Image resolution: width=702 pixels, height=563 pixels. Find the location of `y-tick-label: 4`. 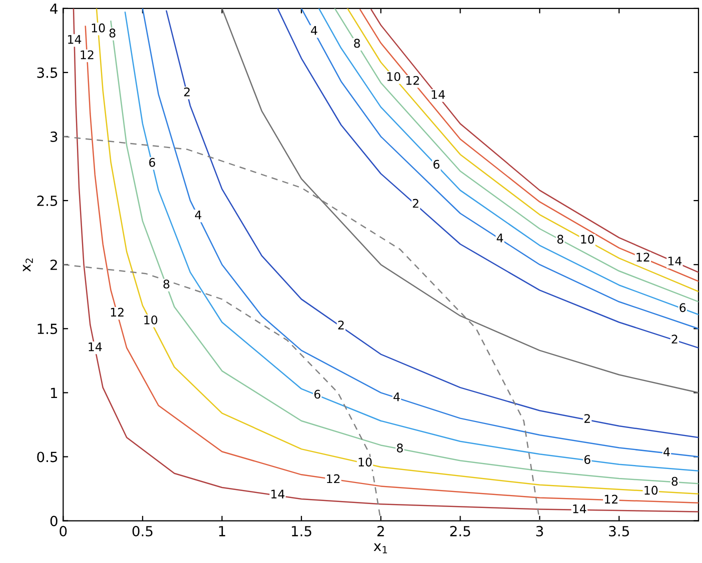

y-tick-label: 4 is located at coordinates (54, 9).